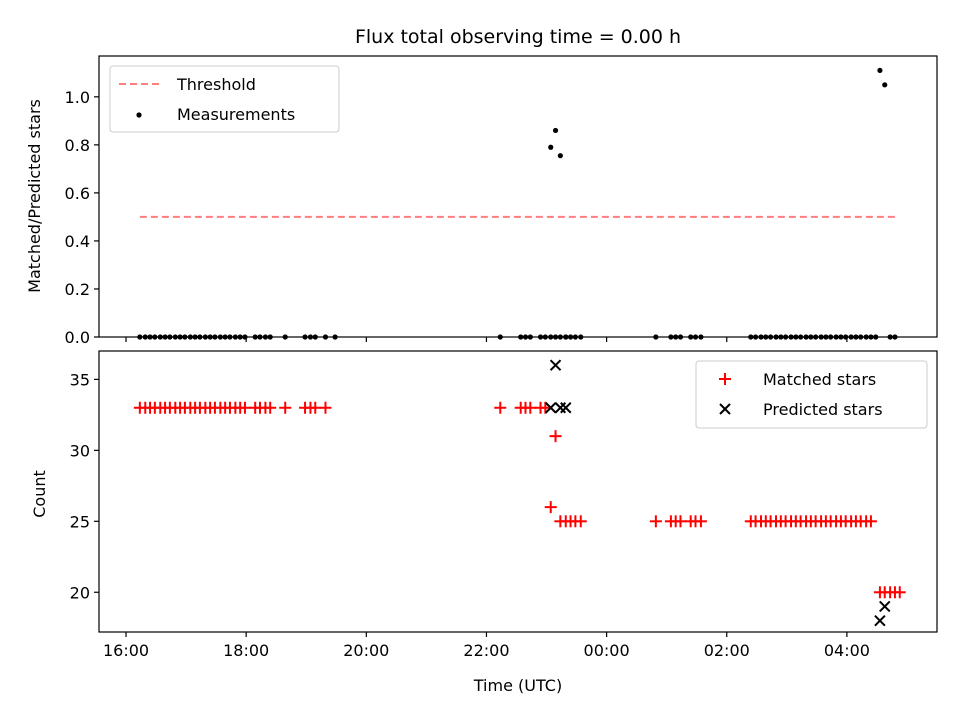 This screenshot has width=960, height=720. I want to click on y-tick-label: 0.4, so click(77, 241).